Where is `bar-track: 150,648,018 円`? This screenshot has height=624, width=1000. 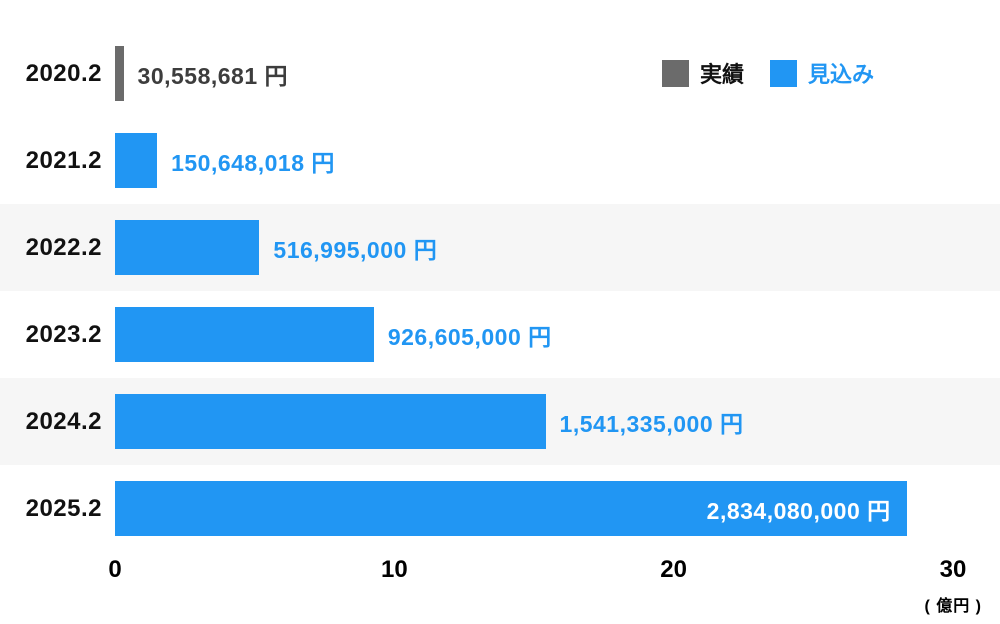
bar-track: 150,648,018 円 is located at coordinates (534, 160).